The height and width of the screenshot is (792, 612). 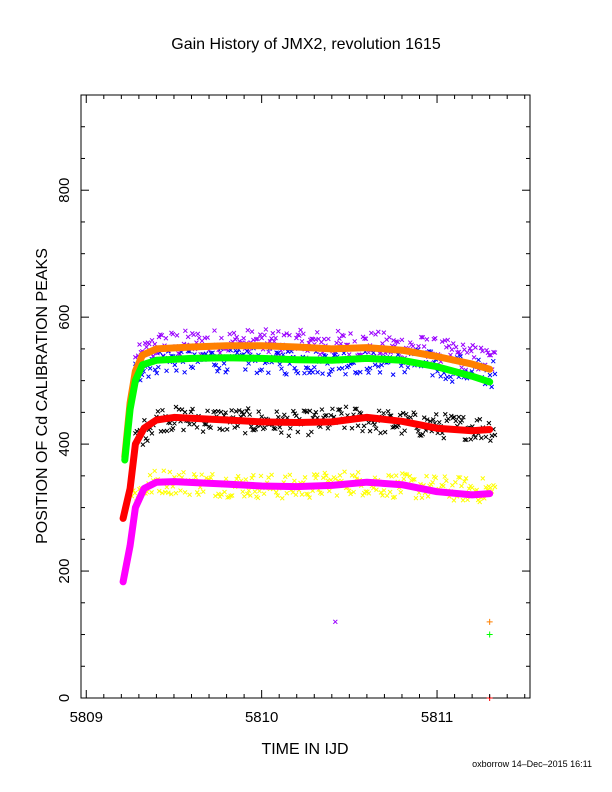 What do you see at coordinates (532, 764) in the screenshot?
I see `footer-credit: oxborrow 14–Dec–2015 16:11` at bounding box center [532, 764].